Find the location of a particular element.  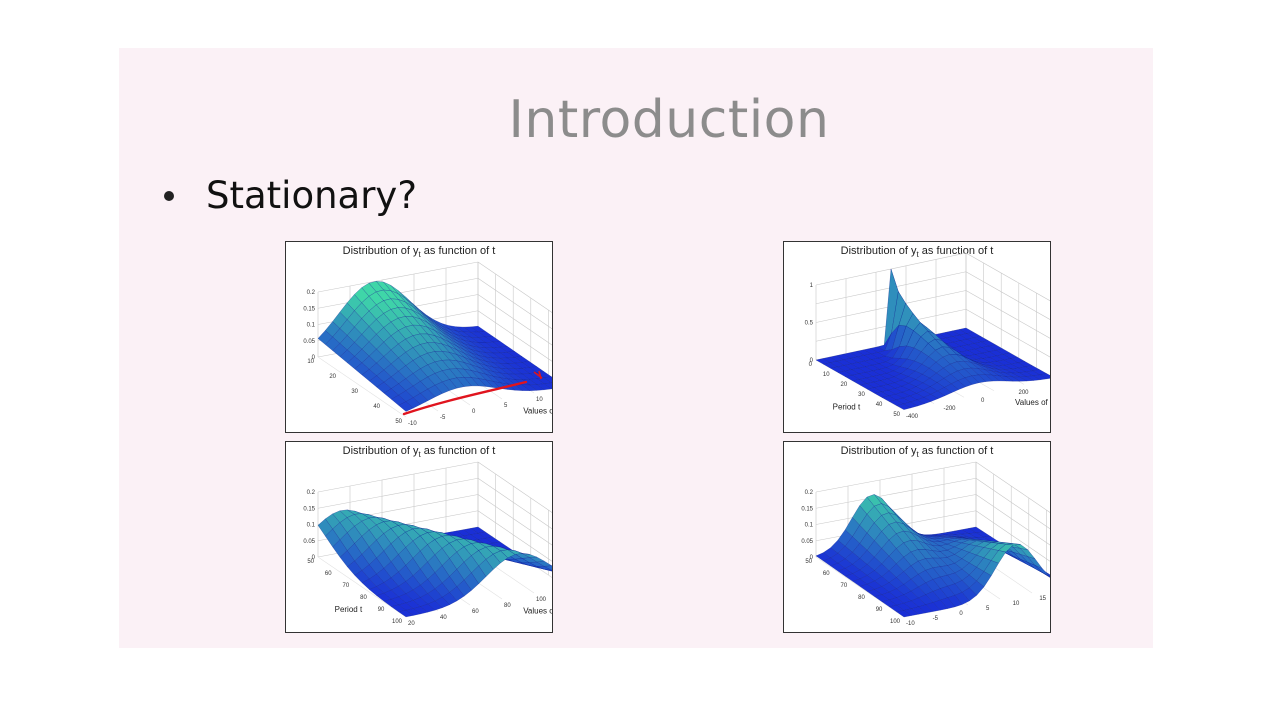

slide-title: Introduction is located at coordinates (669, 120).